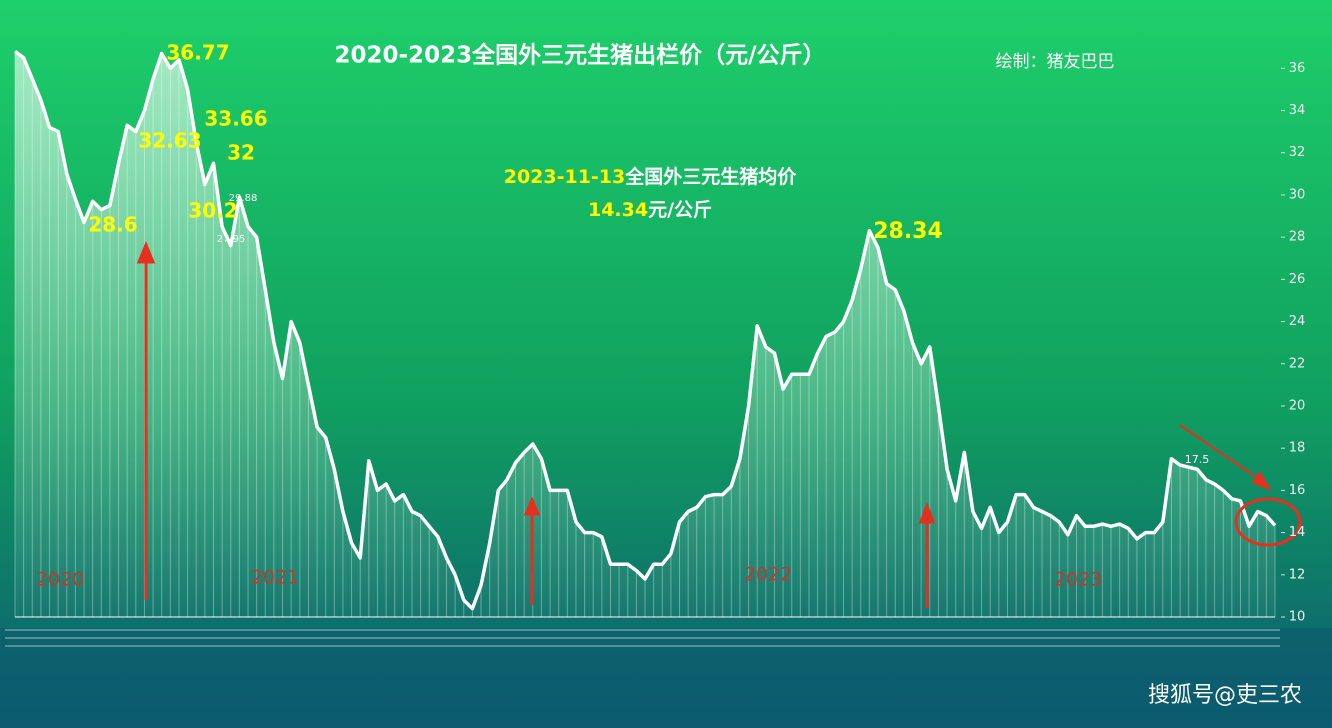 Image resolution: width=1332 pixels, height=728 pixels. I want to click on data-annotation: 28.34, so click(908, 231).